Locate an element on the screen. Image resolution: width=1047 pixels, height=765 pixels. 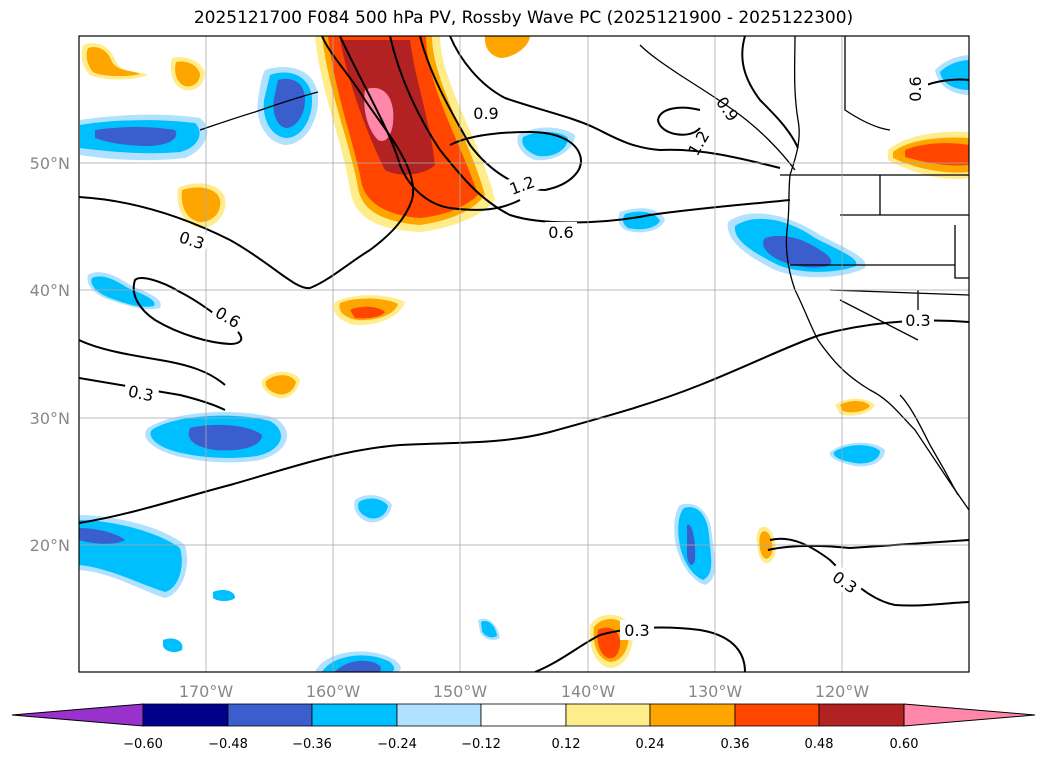
contour-label-8: 0.3 is located at coordinates (636, 630).